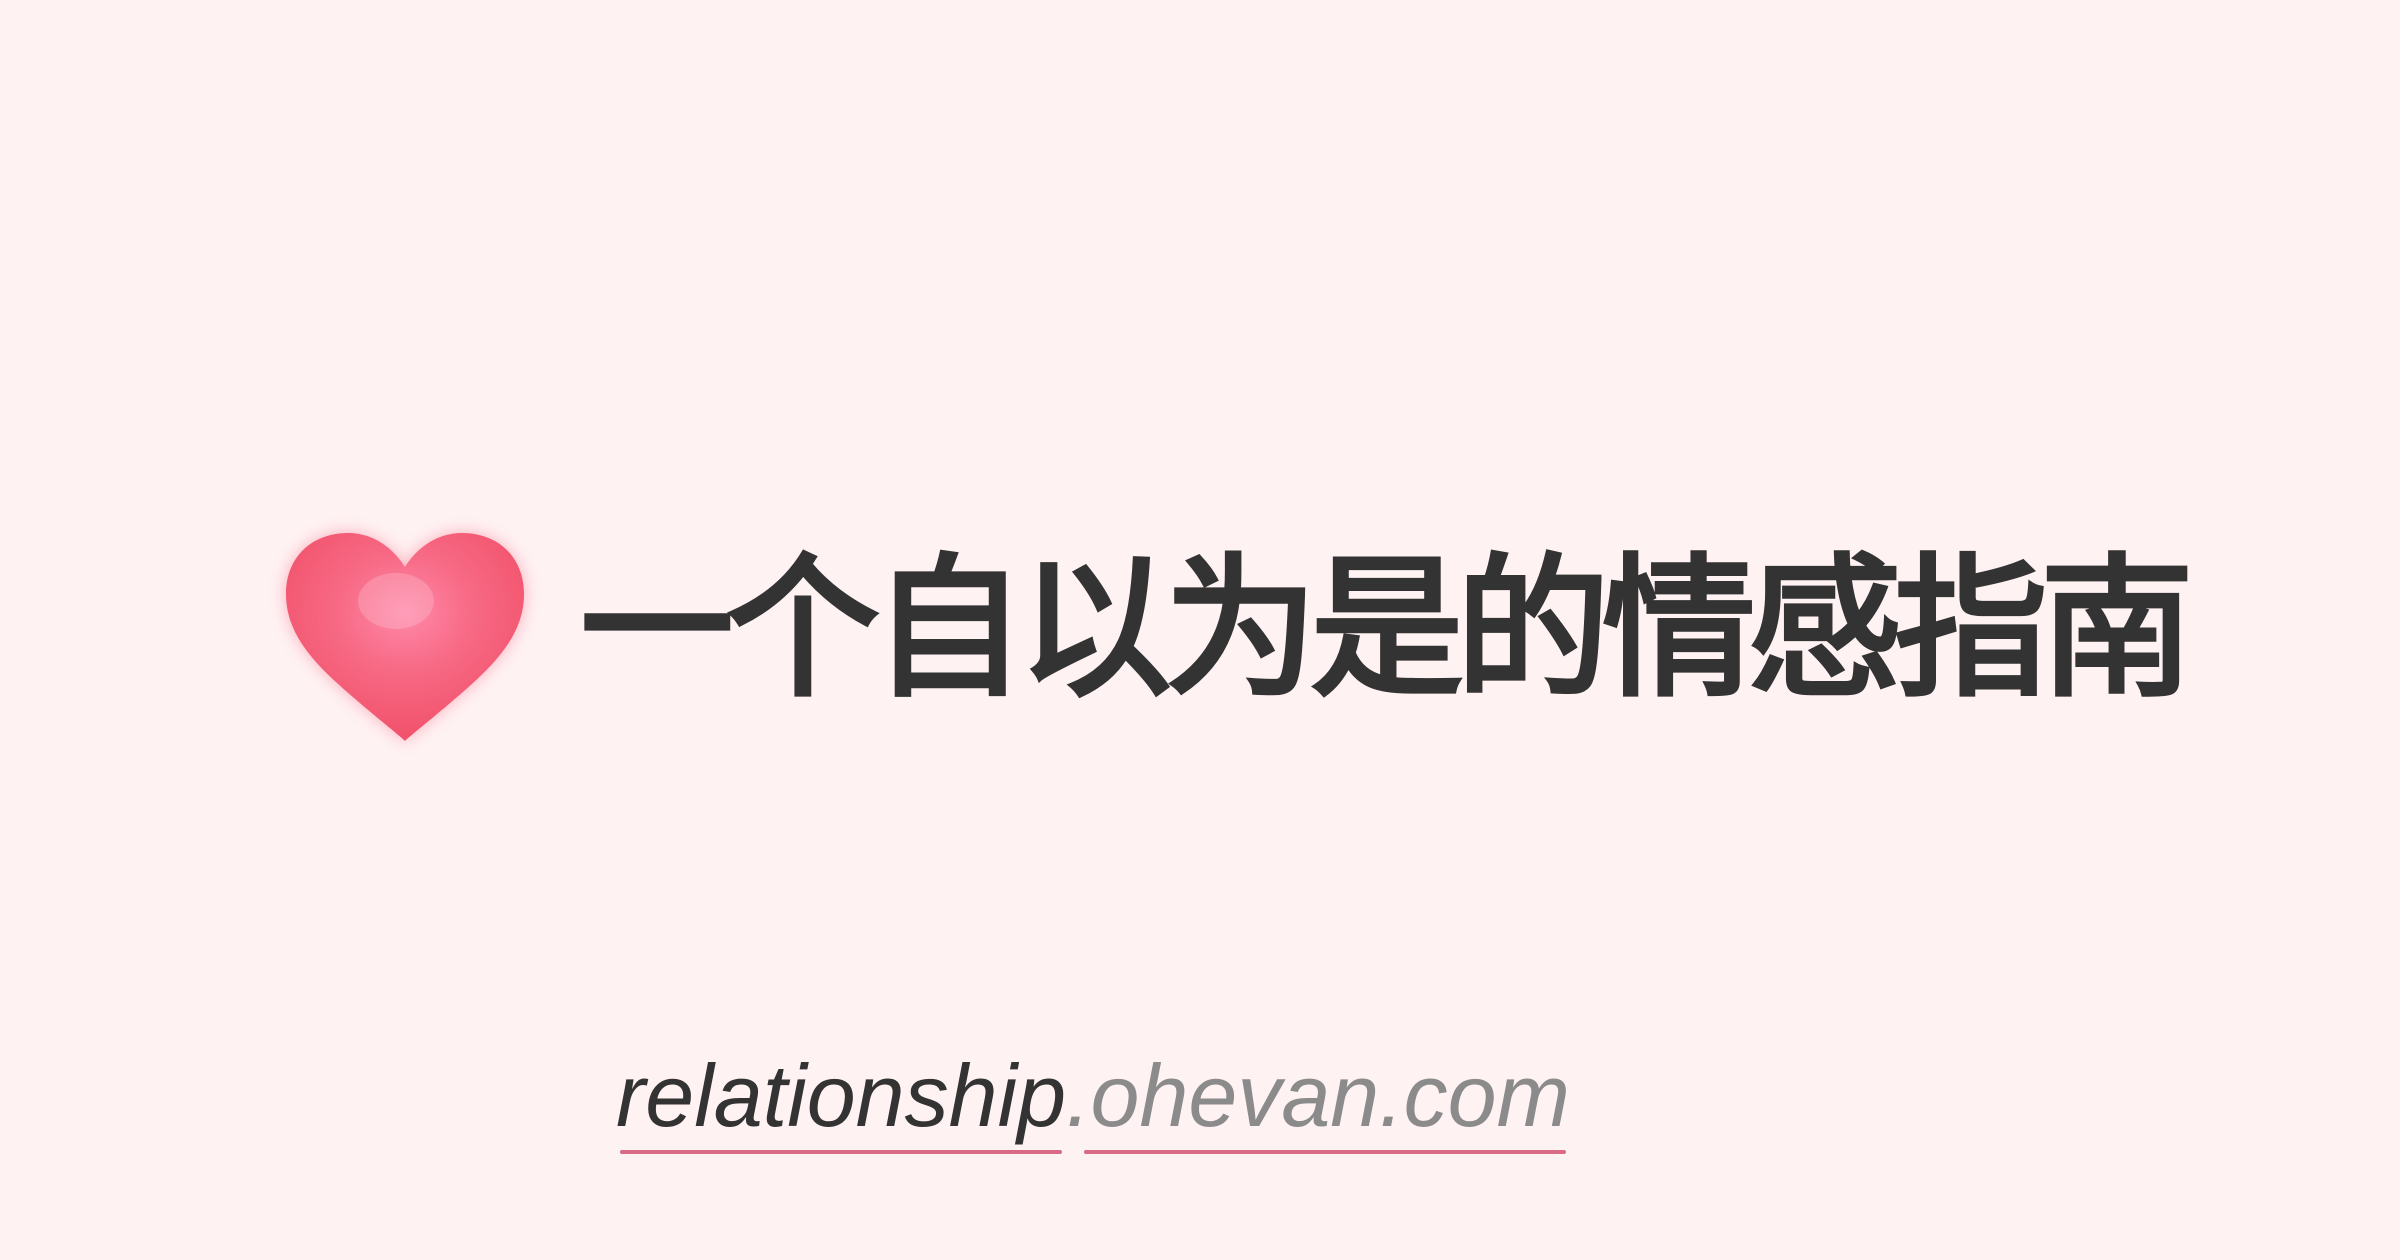 This screenshot has height=1260, width=2400. I want to click on page-title: 一个自以为是的情感指南, so click(1387, 629).